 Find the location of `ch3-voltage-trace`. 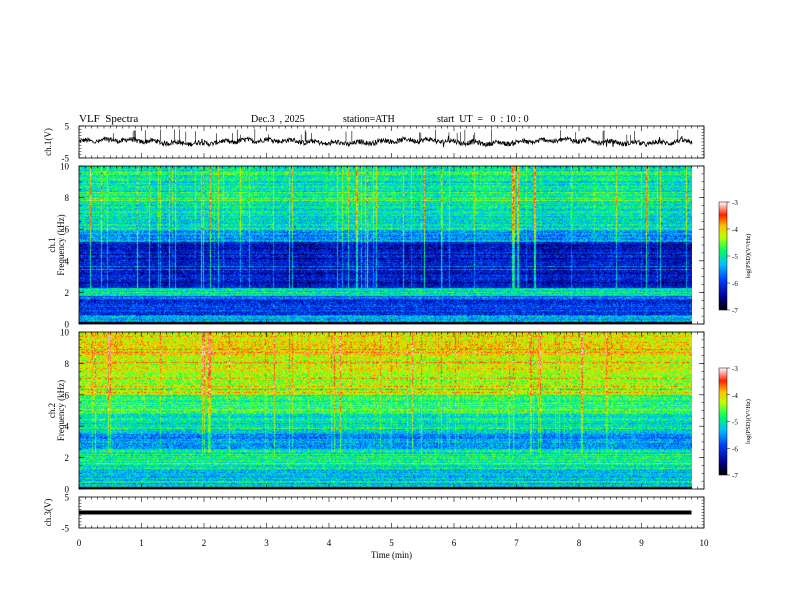

ch3-voltage-trace is located at coordinates (385, 512).